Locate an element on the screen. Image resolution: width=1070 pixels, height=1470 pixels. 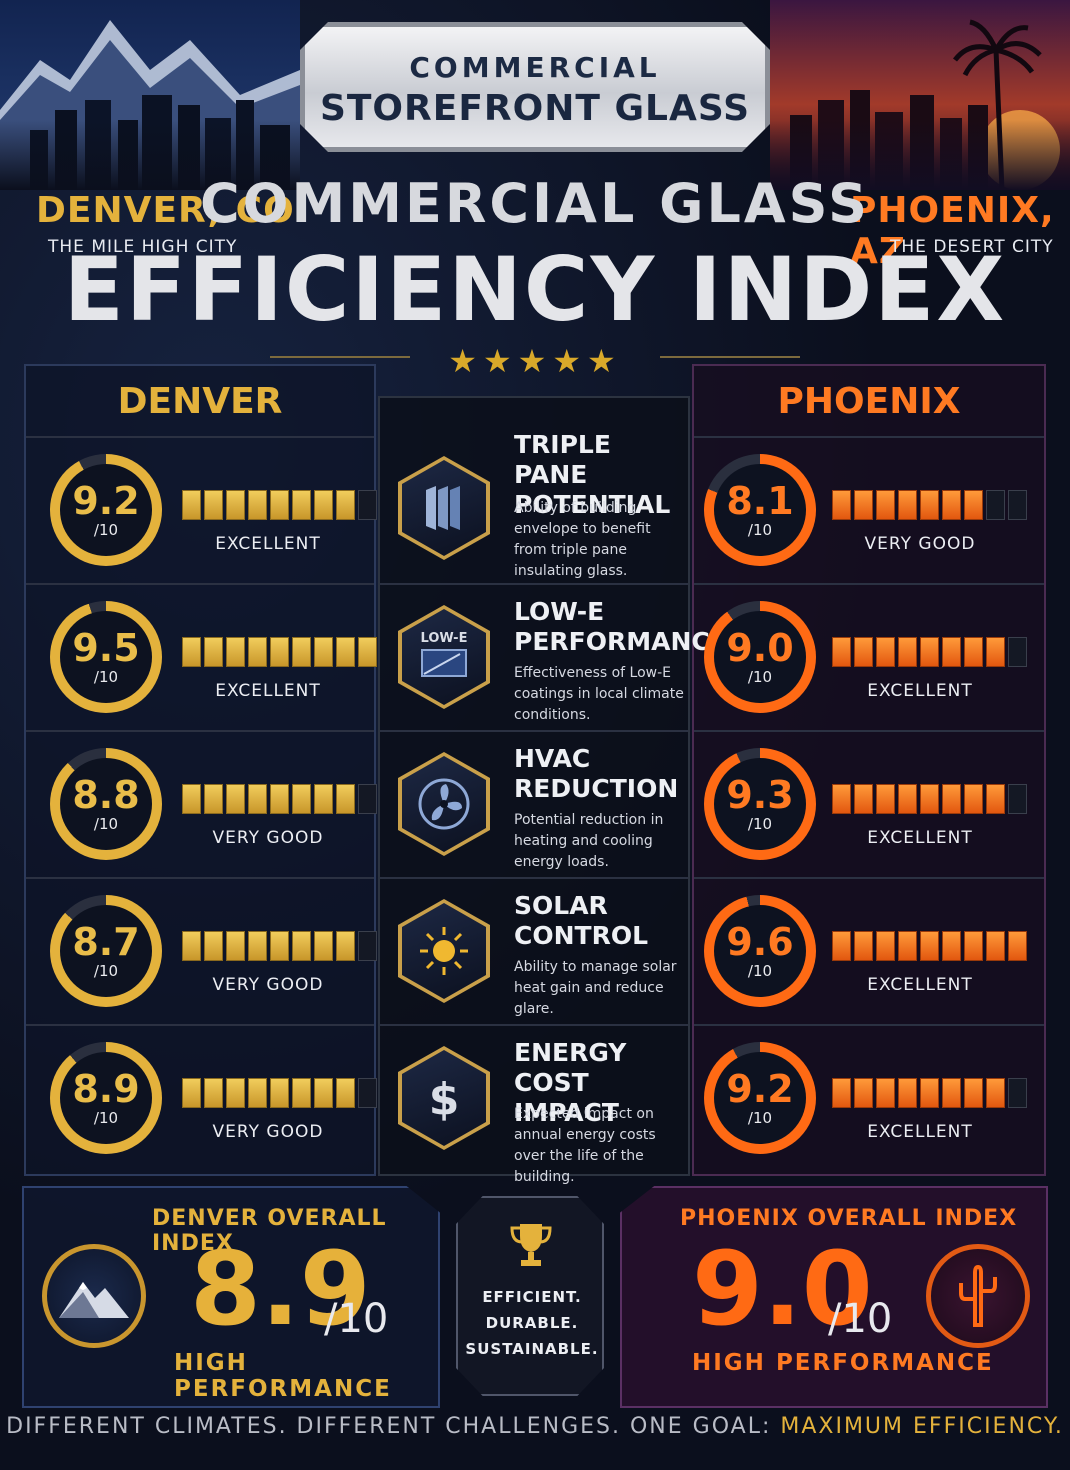
phoenix-metric-row: 9.2 /10 EXCELLENT is located at coordinates (869, 1097).